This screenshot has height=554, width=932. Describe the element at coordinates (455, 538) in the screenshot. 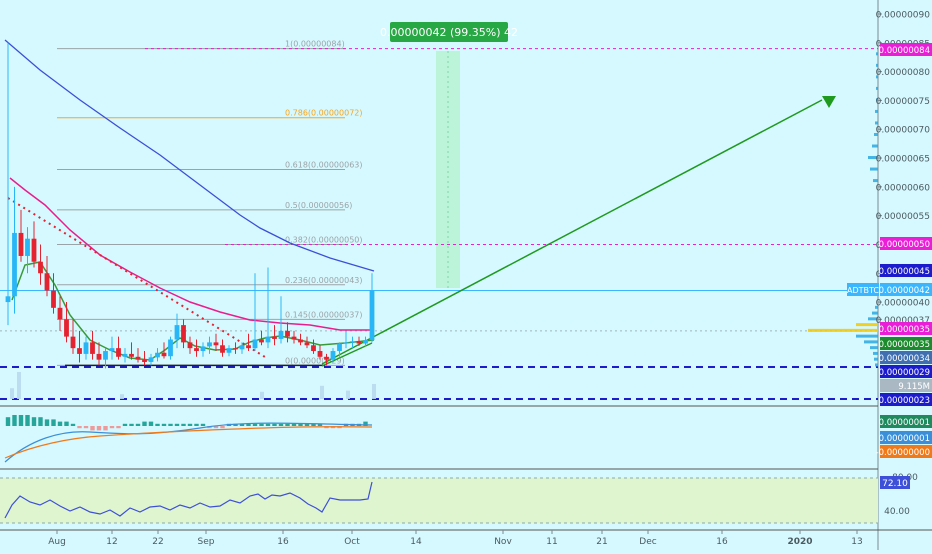

I see `time-axis: Aug 12 22 Sep 16 Oct 14 Nov 11 21 Dec 16 2020 13` at that location.